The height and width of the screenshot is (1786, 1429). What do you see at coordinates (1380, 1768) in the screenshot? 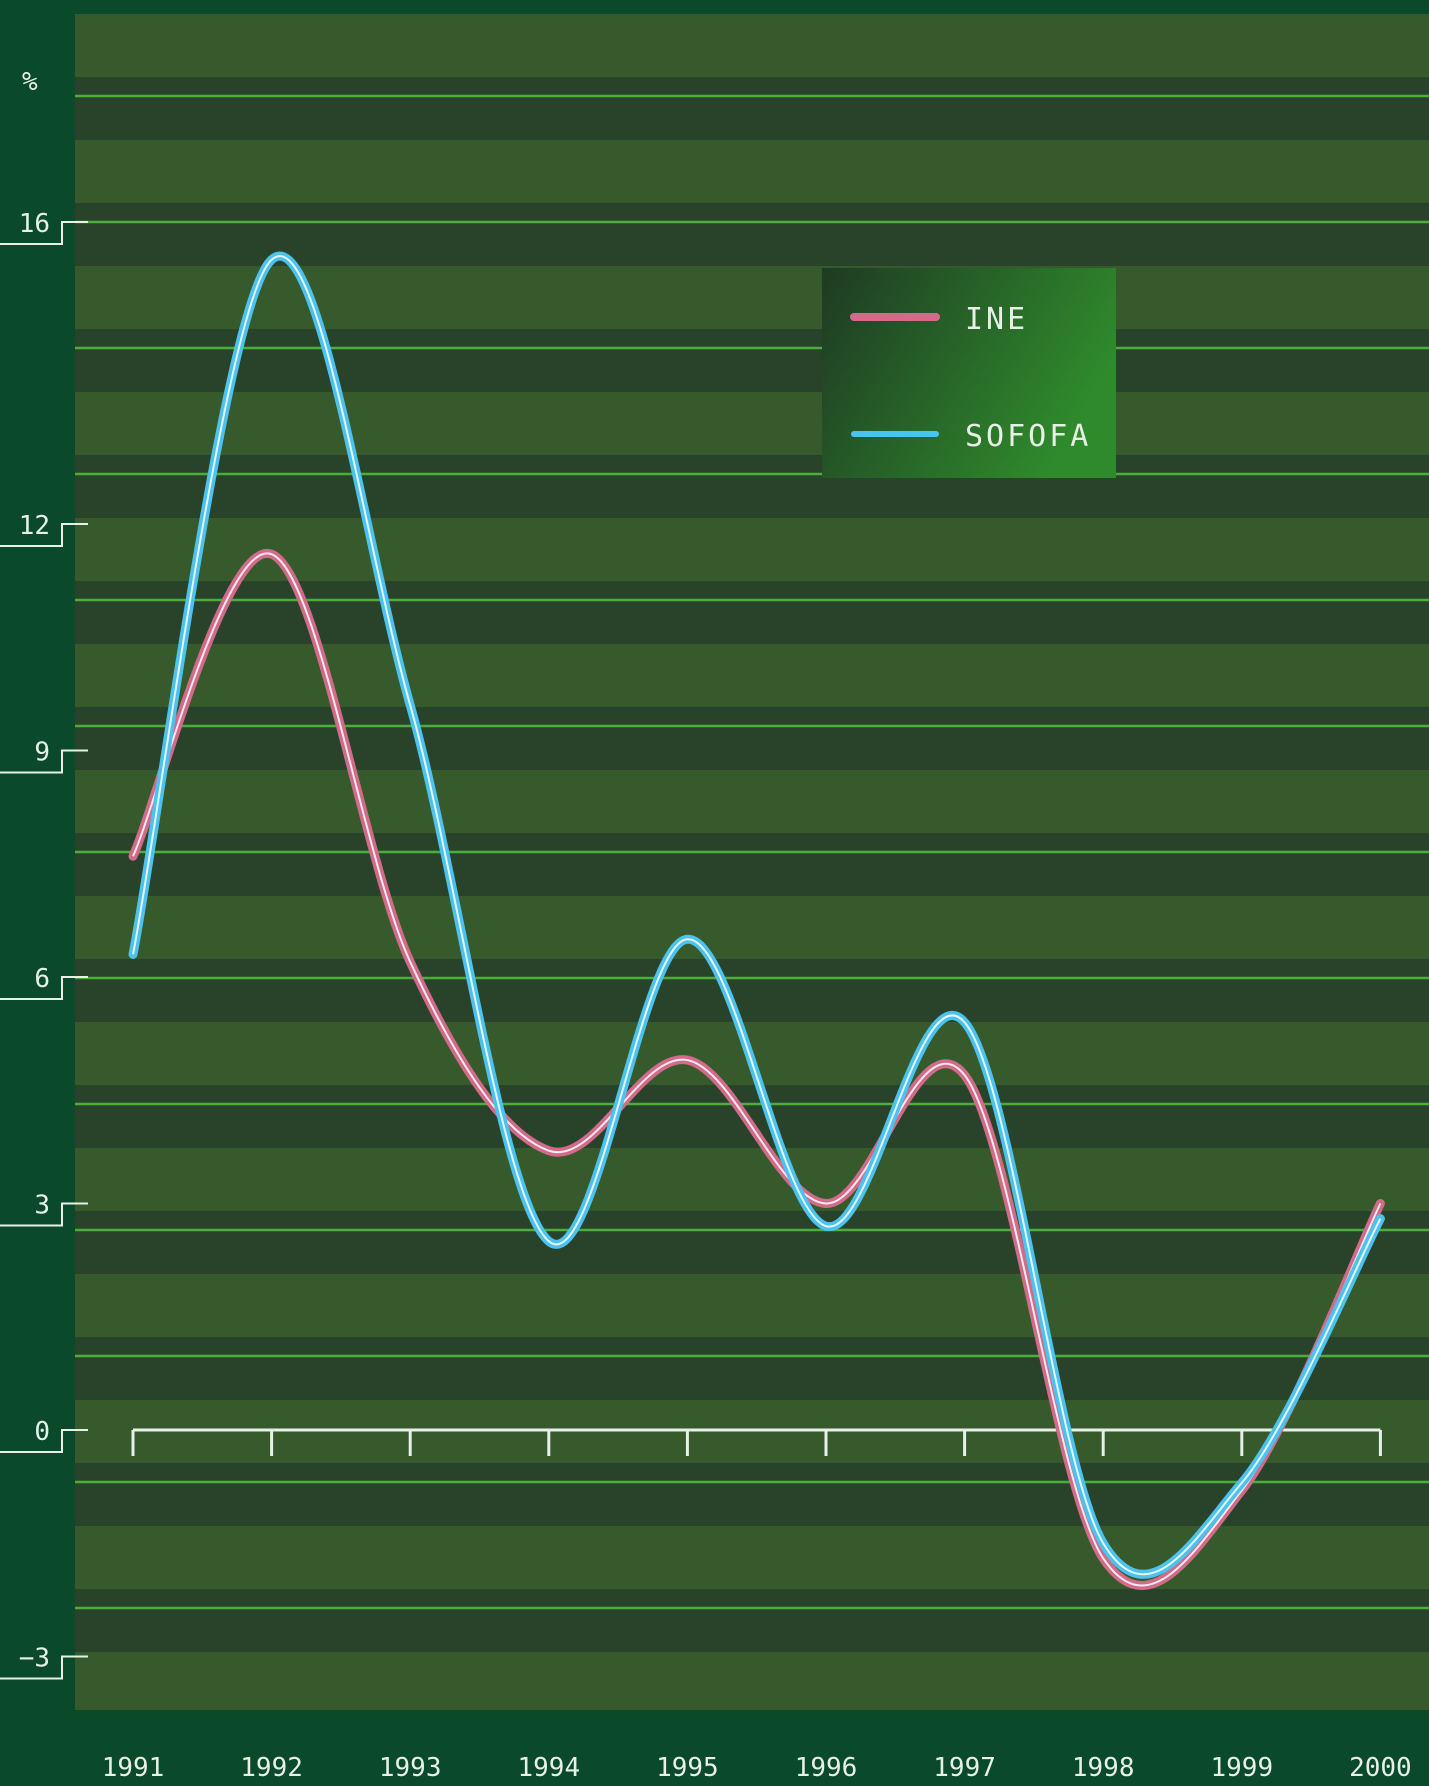
I see `x-tick-label: 2000` at bounding box center [1380, 1768].